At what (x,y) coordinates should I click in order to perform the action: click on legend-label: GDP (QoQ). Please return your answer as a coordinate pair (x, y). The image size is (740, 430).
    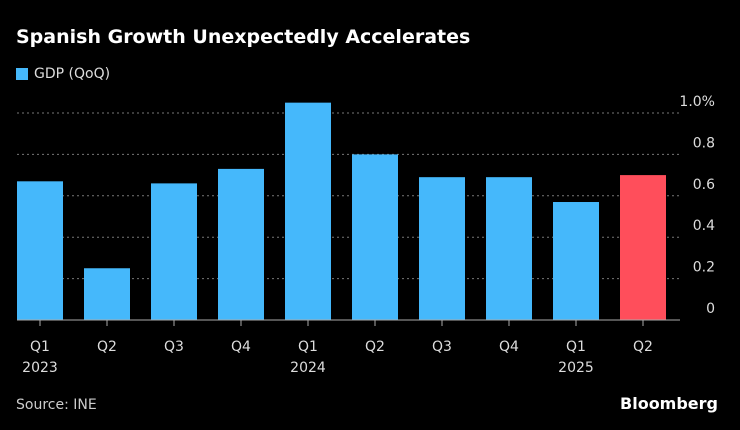
    Looking at the image, I should click on (72, 74).